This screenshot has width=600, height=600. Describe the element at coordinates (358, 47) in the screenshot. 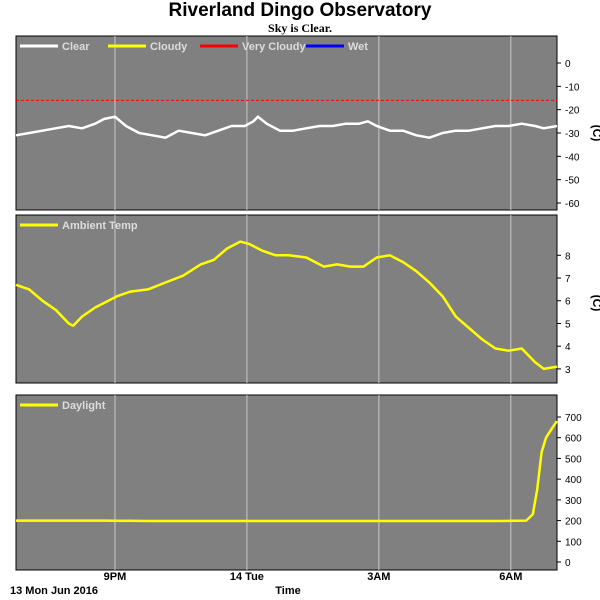

I see `legend-label: Wet` at that location.